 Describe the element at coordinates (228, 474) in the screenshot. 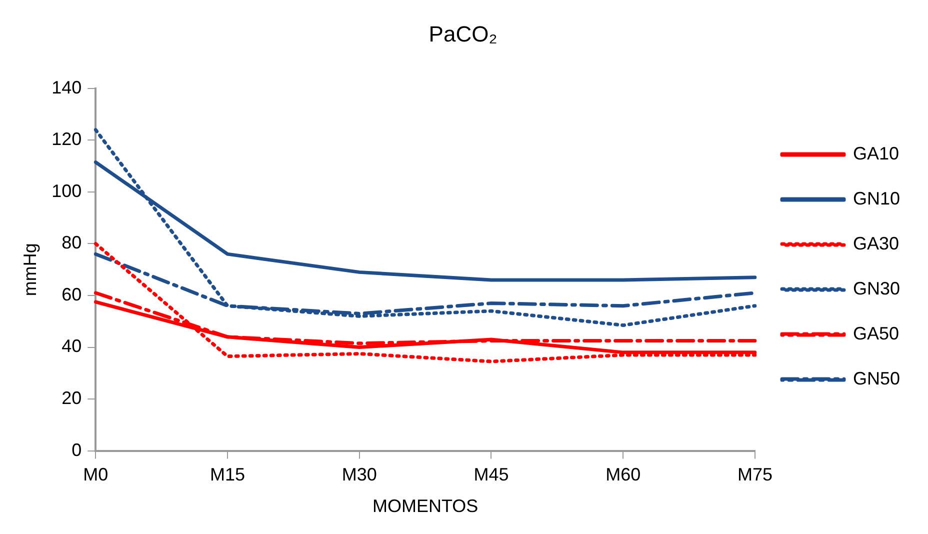

I see `x-tick-label: M15` at that location.